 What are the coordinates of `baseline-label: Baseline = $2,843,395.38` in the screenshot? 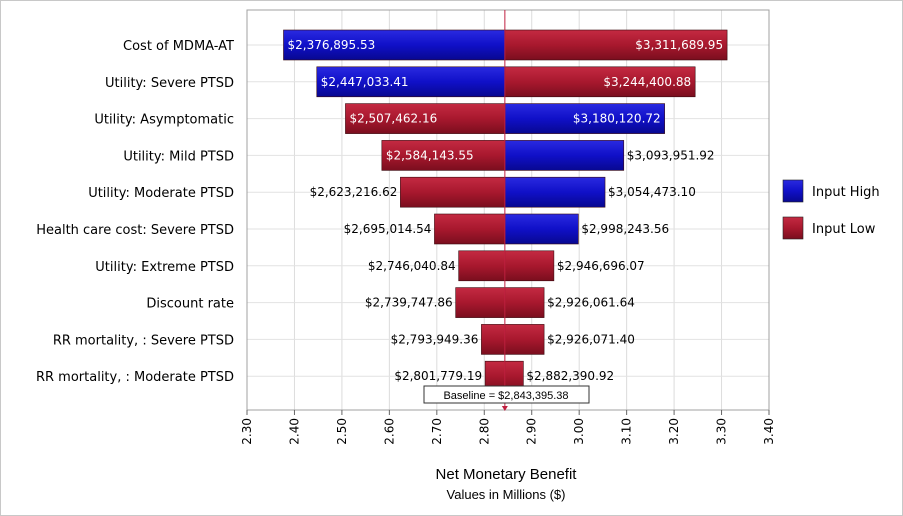 It's located at (505, 396).